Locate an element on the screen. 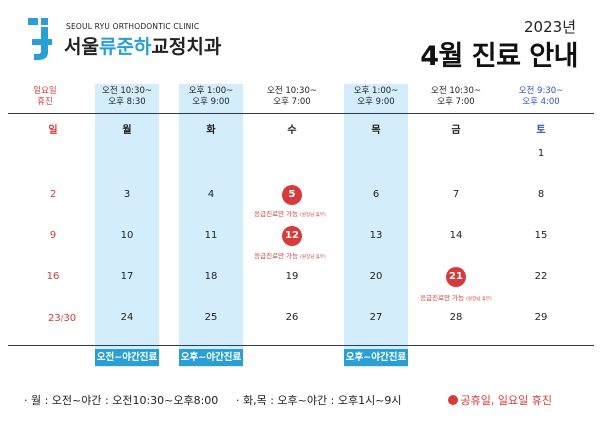  clinic-logo-icon is located at coordinates (40, 39).